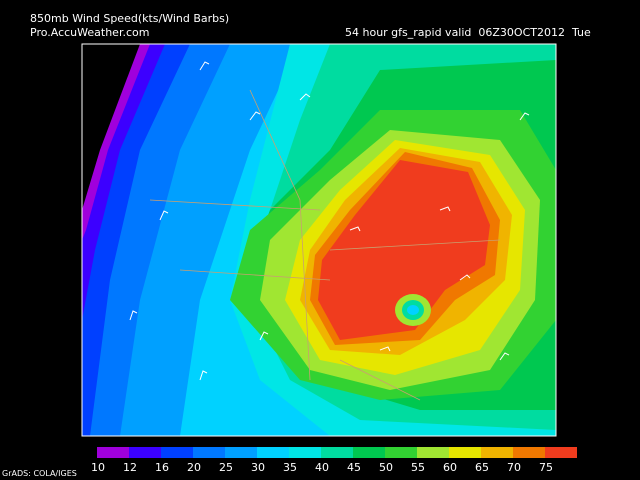 This screenshot has height=480, width=640. What do you see at coordinates (129, 18) in the screenshot?
I see `title: 850mb Wind Speed(kts/Wind Barbs)` at bounding box center [129, 18].